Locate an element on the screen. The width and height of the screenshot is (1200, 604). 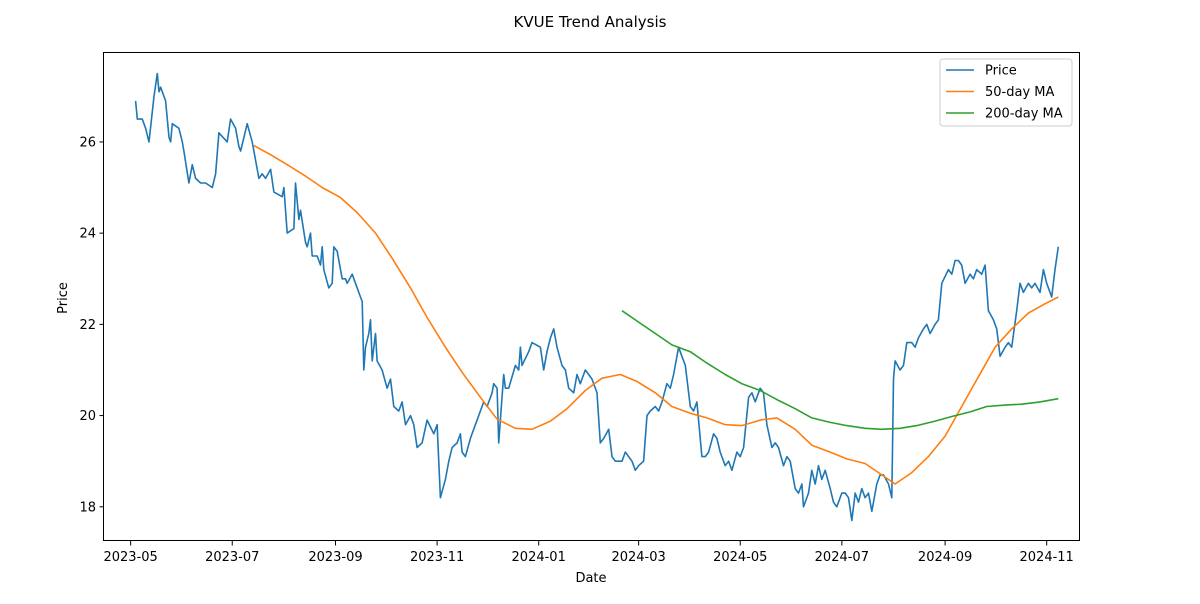
x-axis-label: Date is located at coordinates (590, 578).